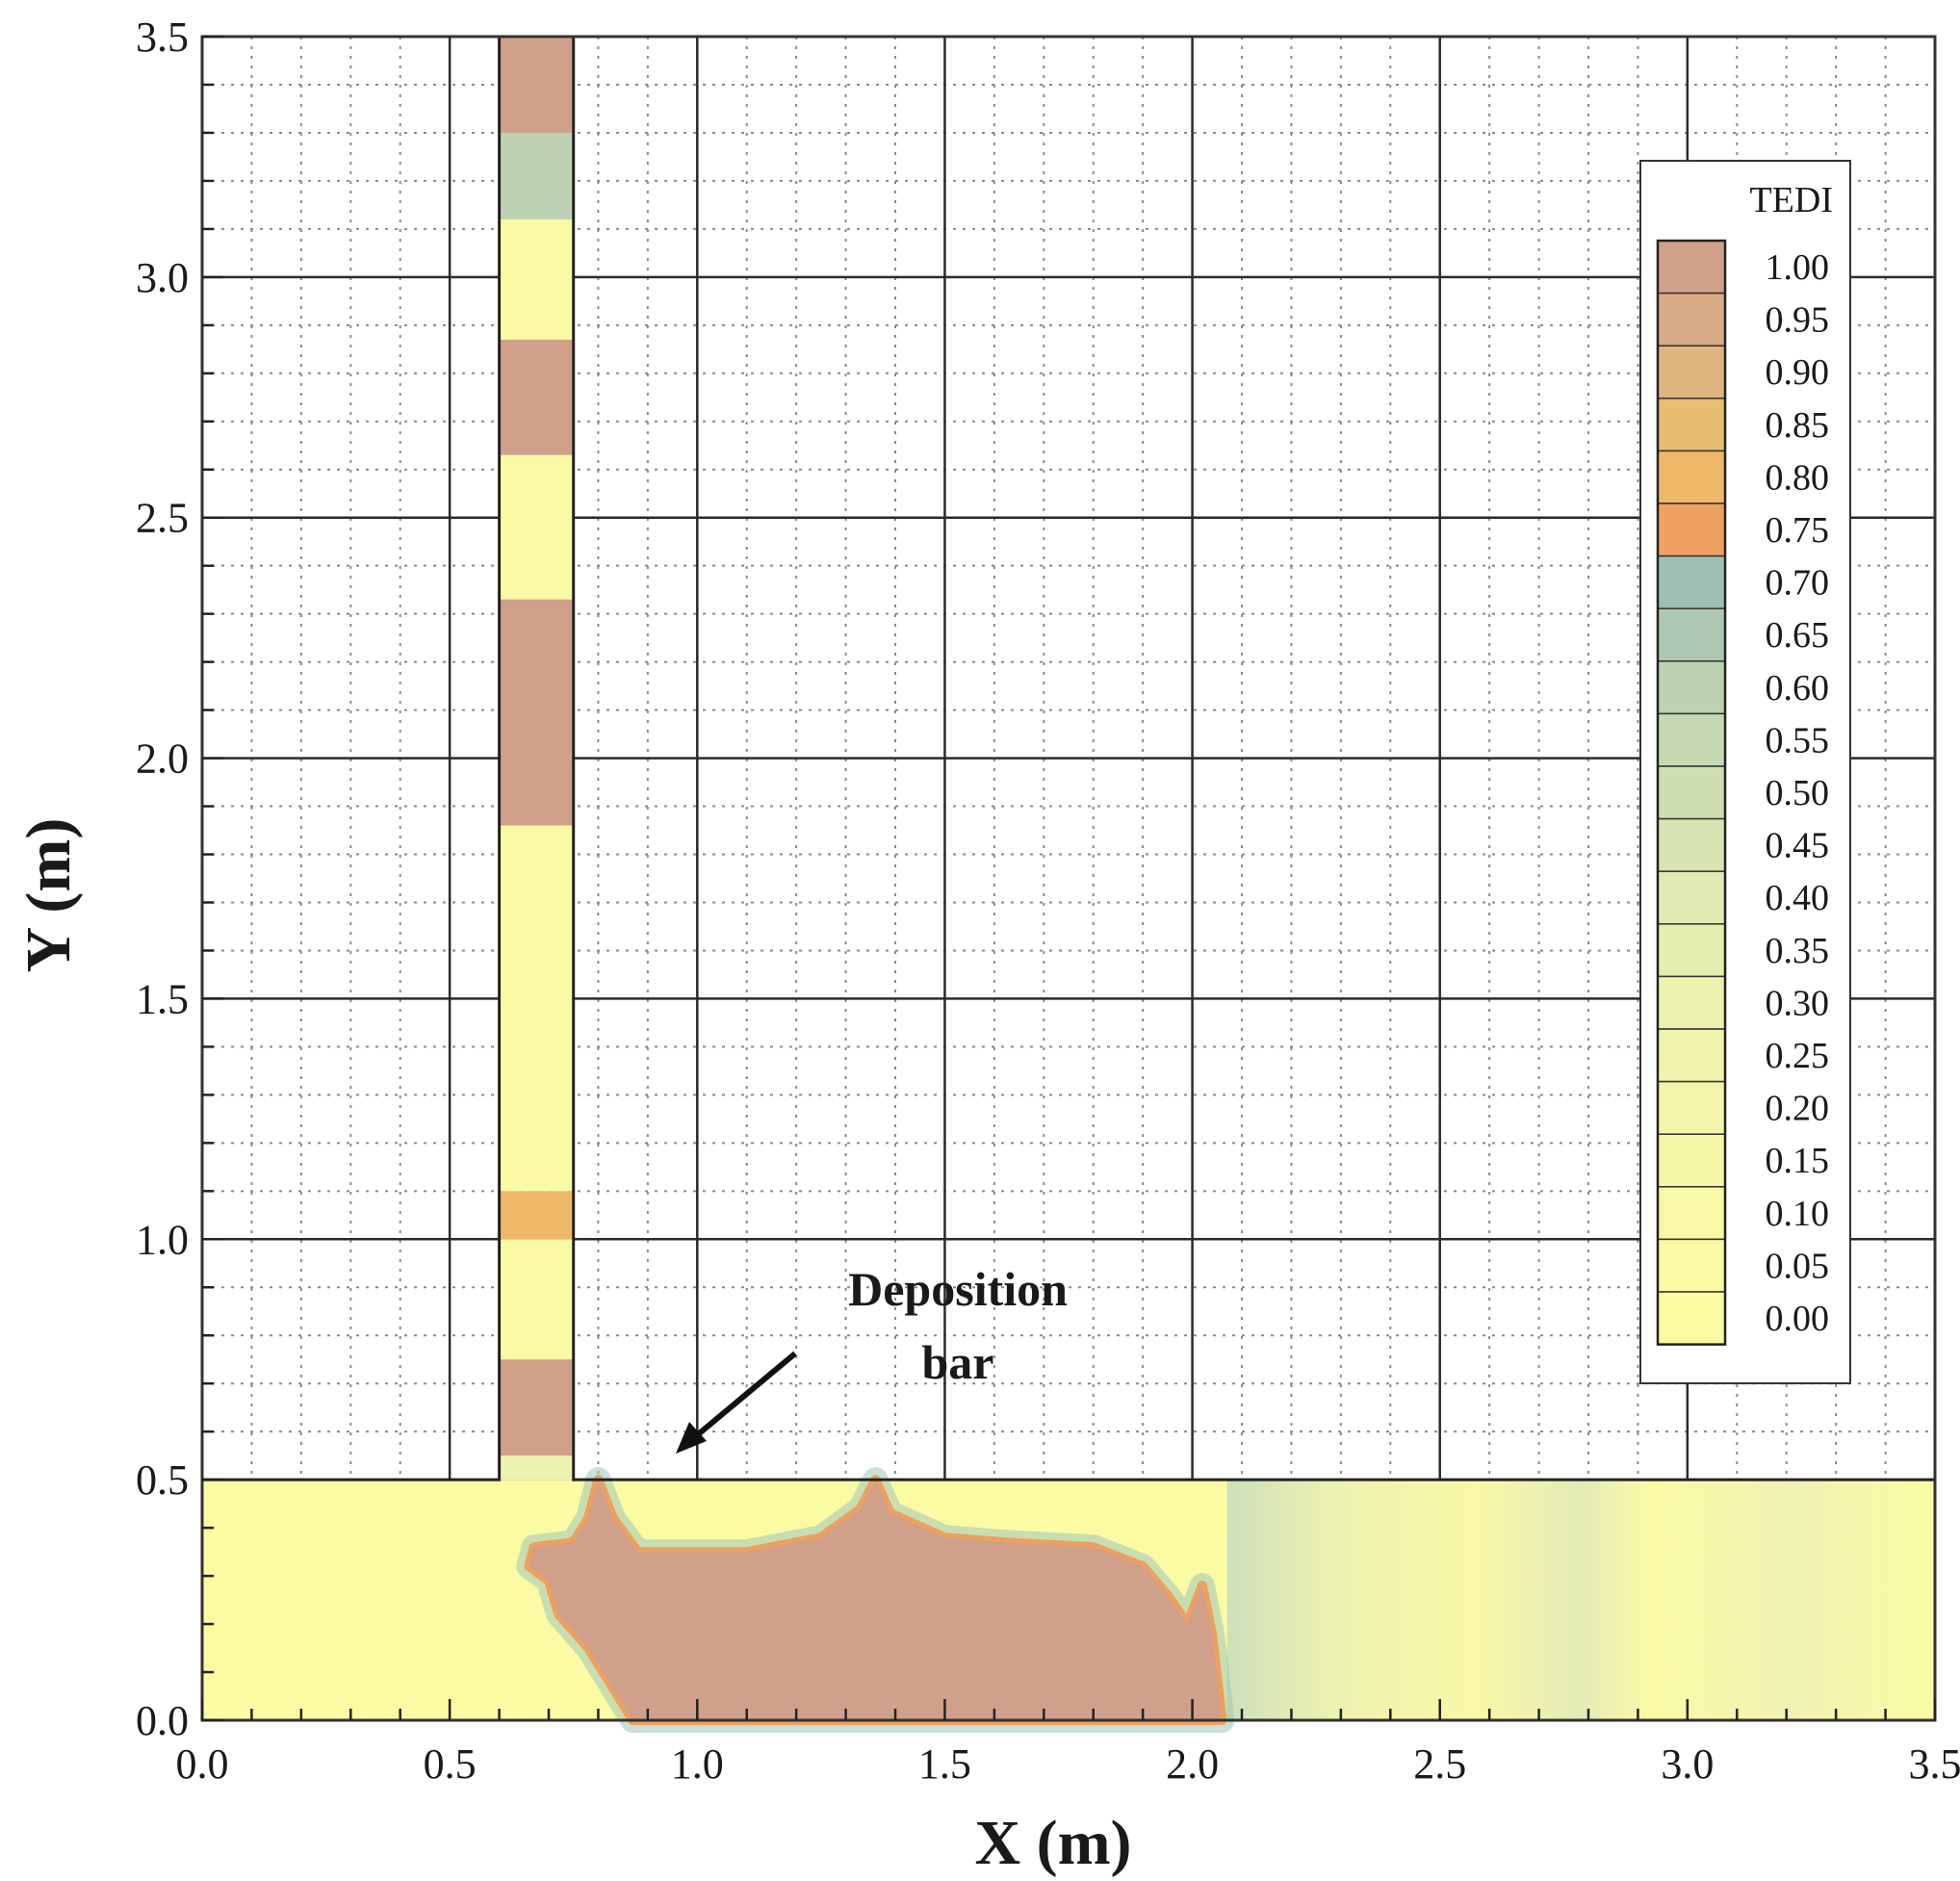 Image resolution: width=1960 pixels, height=1881 pixels. Describe the element at coordinates (1798, 267) in the screenshot. I see `colorbar-label: 1.00` at that location.